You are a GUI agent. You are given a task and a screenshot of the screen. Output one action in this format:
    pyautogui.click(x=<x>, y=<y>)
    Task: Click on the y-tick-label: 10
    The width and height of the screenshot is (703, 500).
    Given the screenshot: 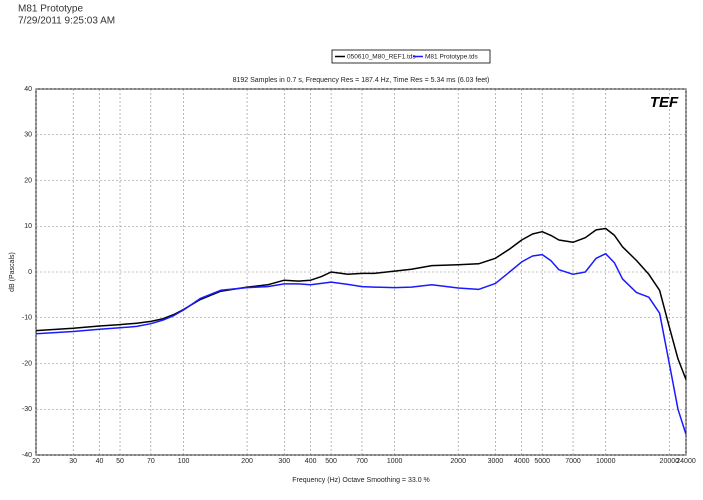 What is the action you would take?
    pyautogui.click(x=28, y=226)
    